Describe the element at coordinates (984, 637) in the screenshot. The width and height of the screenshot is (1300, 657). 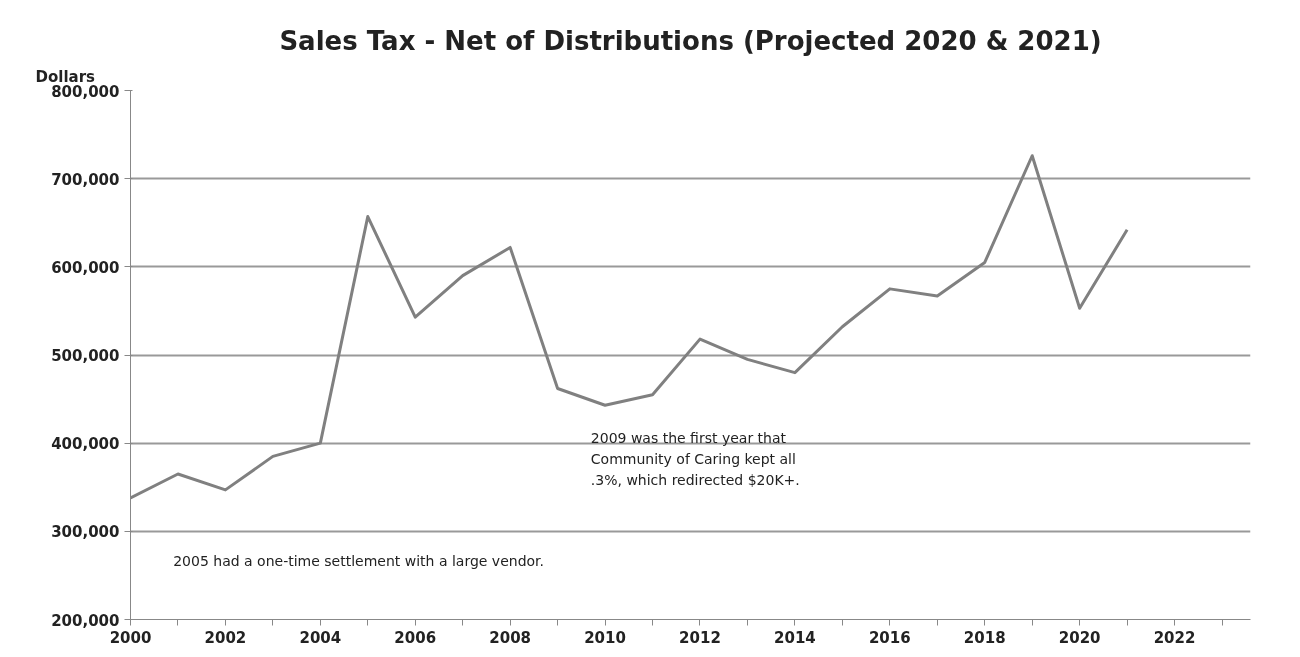
I see `x-tick-label: 2018` at that location.